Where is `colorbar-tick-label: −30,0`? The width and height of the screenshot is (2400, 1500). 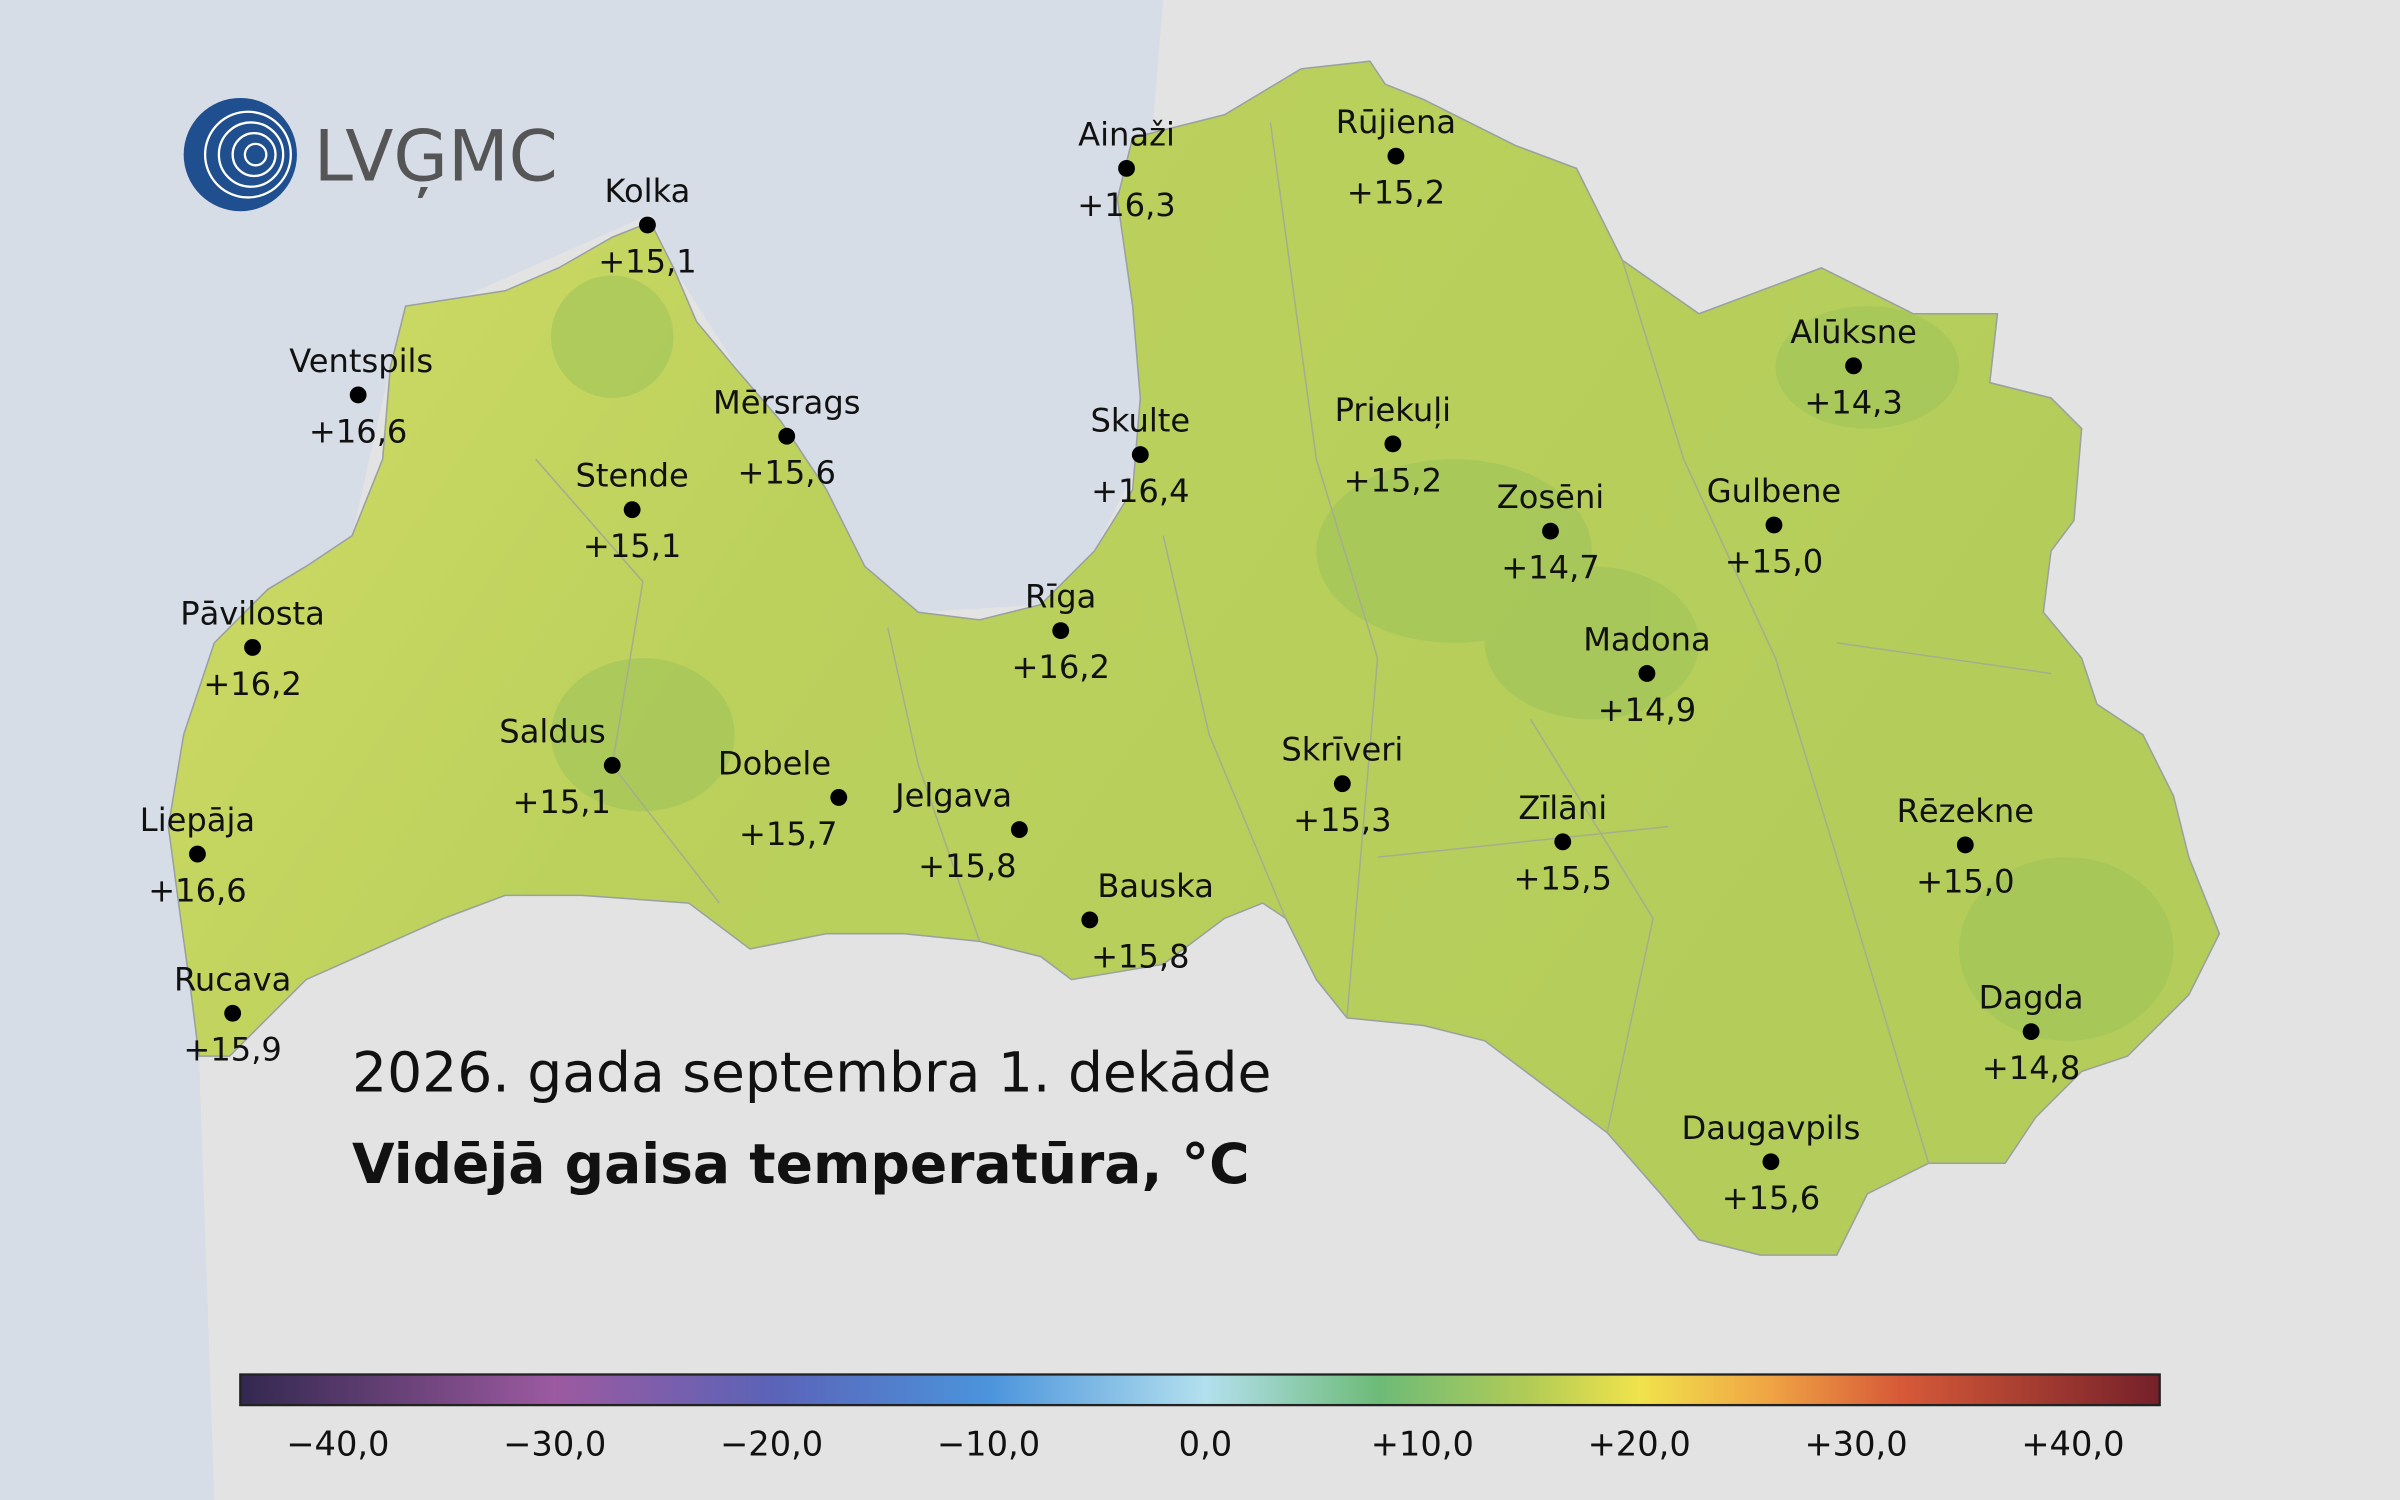 colorbar-tick-label: −30,0 is located at coordinates (554, 1444).